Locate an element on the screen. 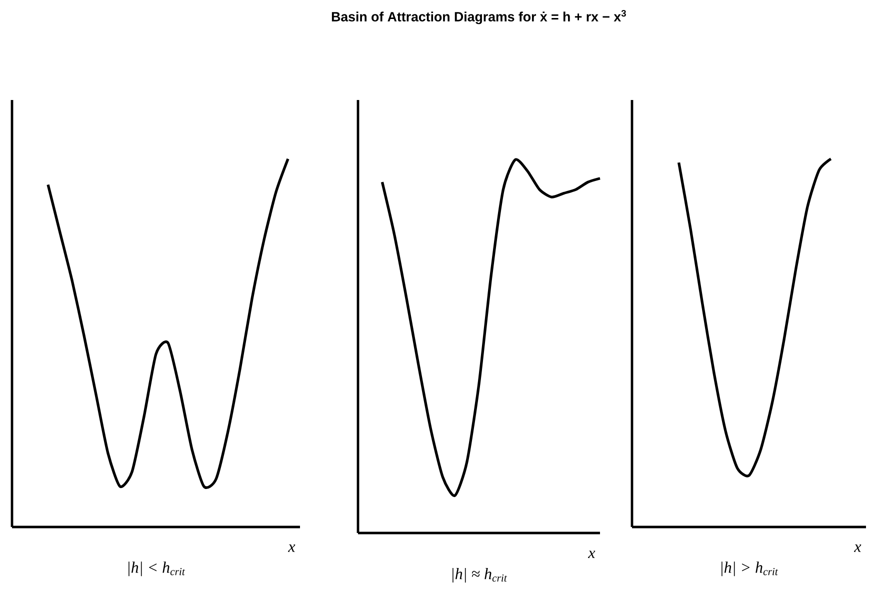 Image resolution: width=871 pixels, height=592 pixels. chart-title: Basin of Attraction Diagrams for ẋ = h + rx − x$^{3}$ is located at coordinates (479, 17).